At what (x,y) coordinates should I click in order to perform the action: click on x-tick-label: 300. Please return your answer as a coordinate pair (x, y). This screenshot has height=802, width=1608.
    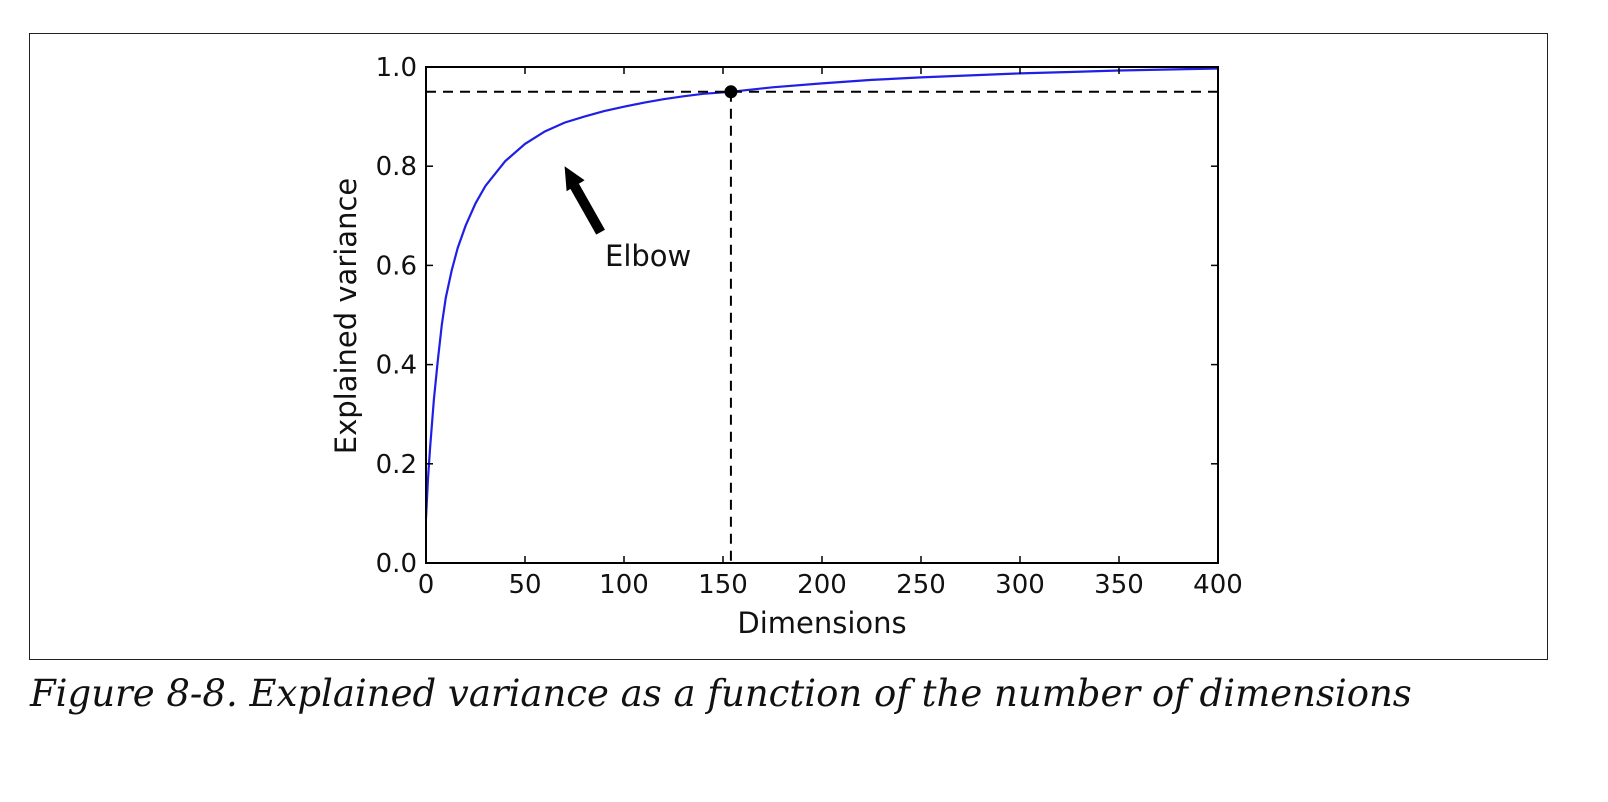
    Looking at the image, I should click on (1020, 585).